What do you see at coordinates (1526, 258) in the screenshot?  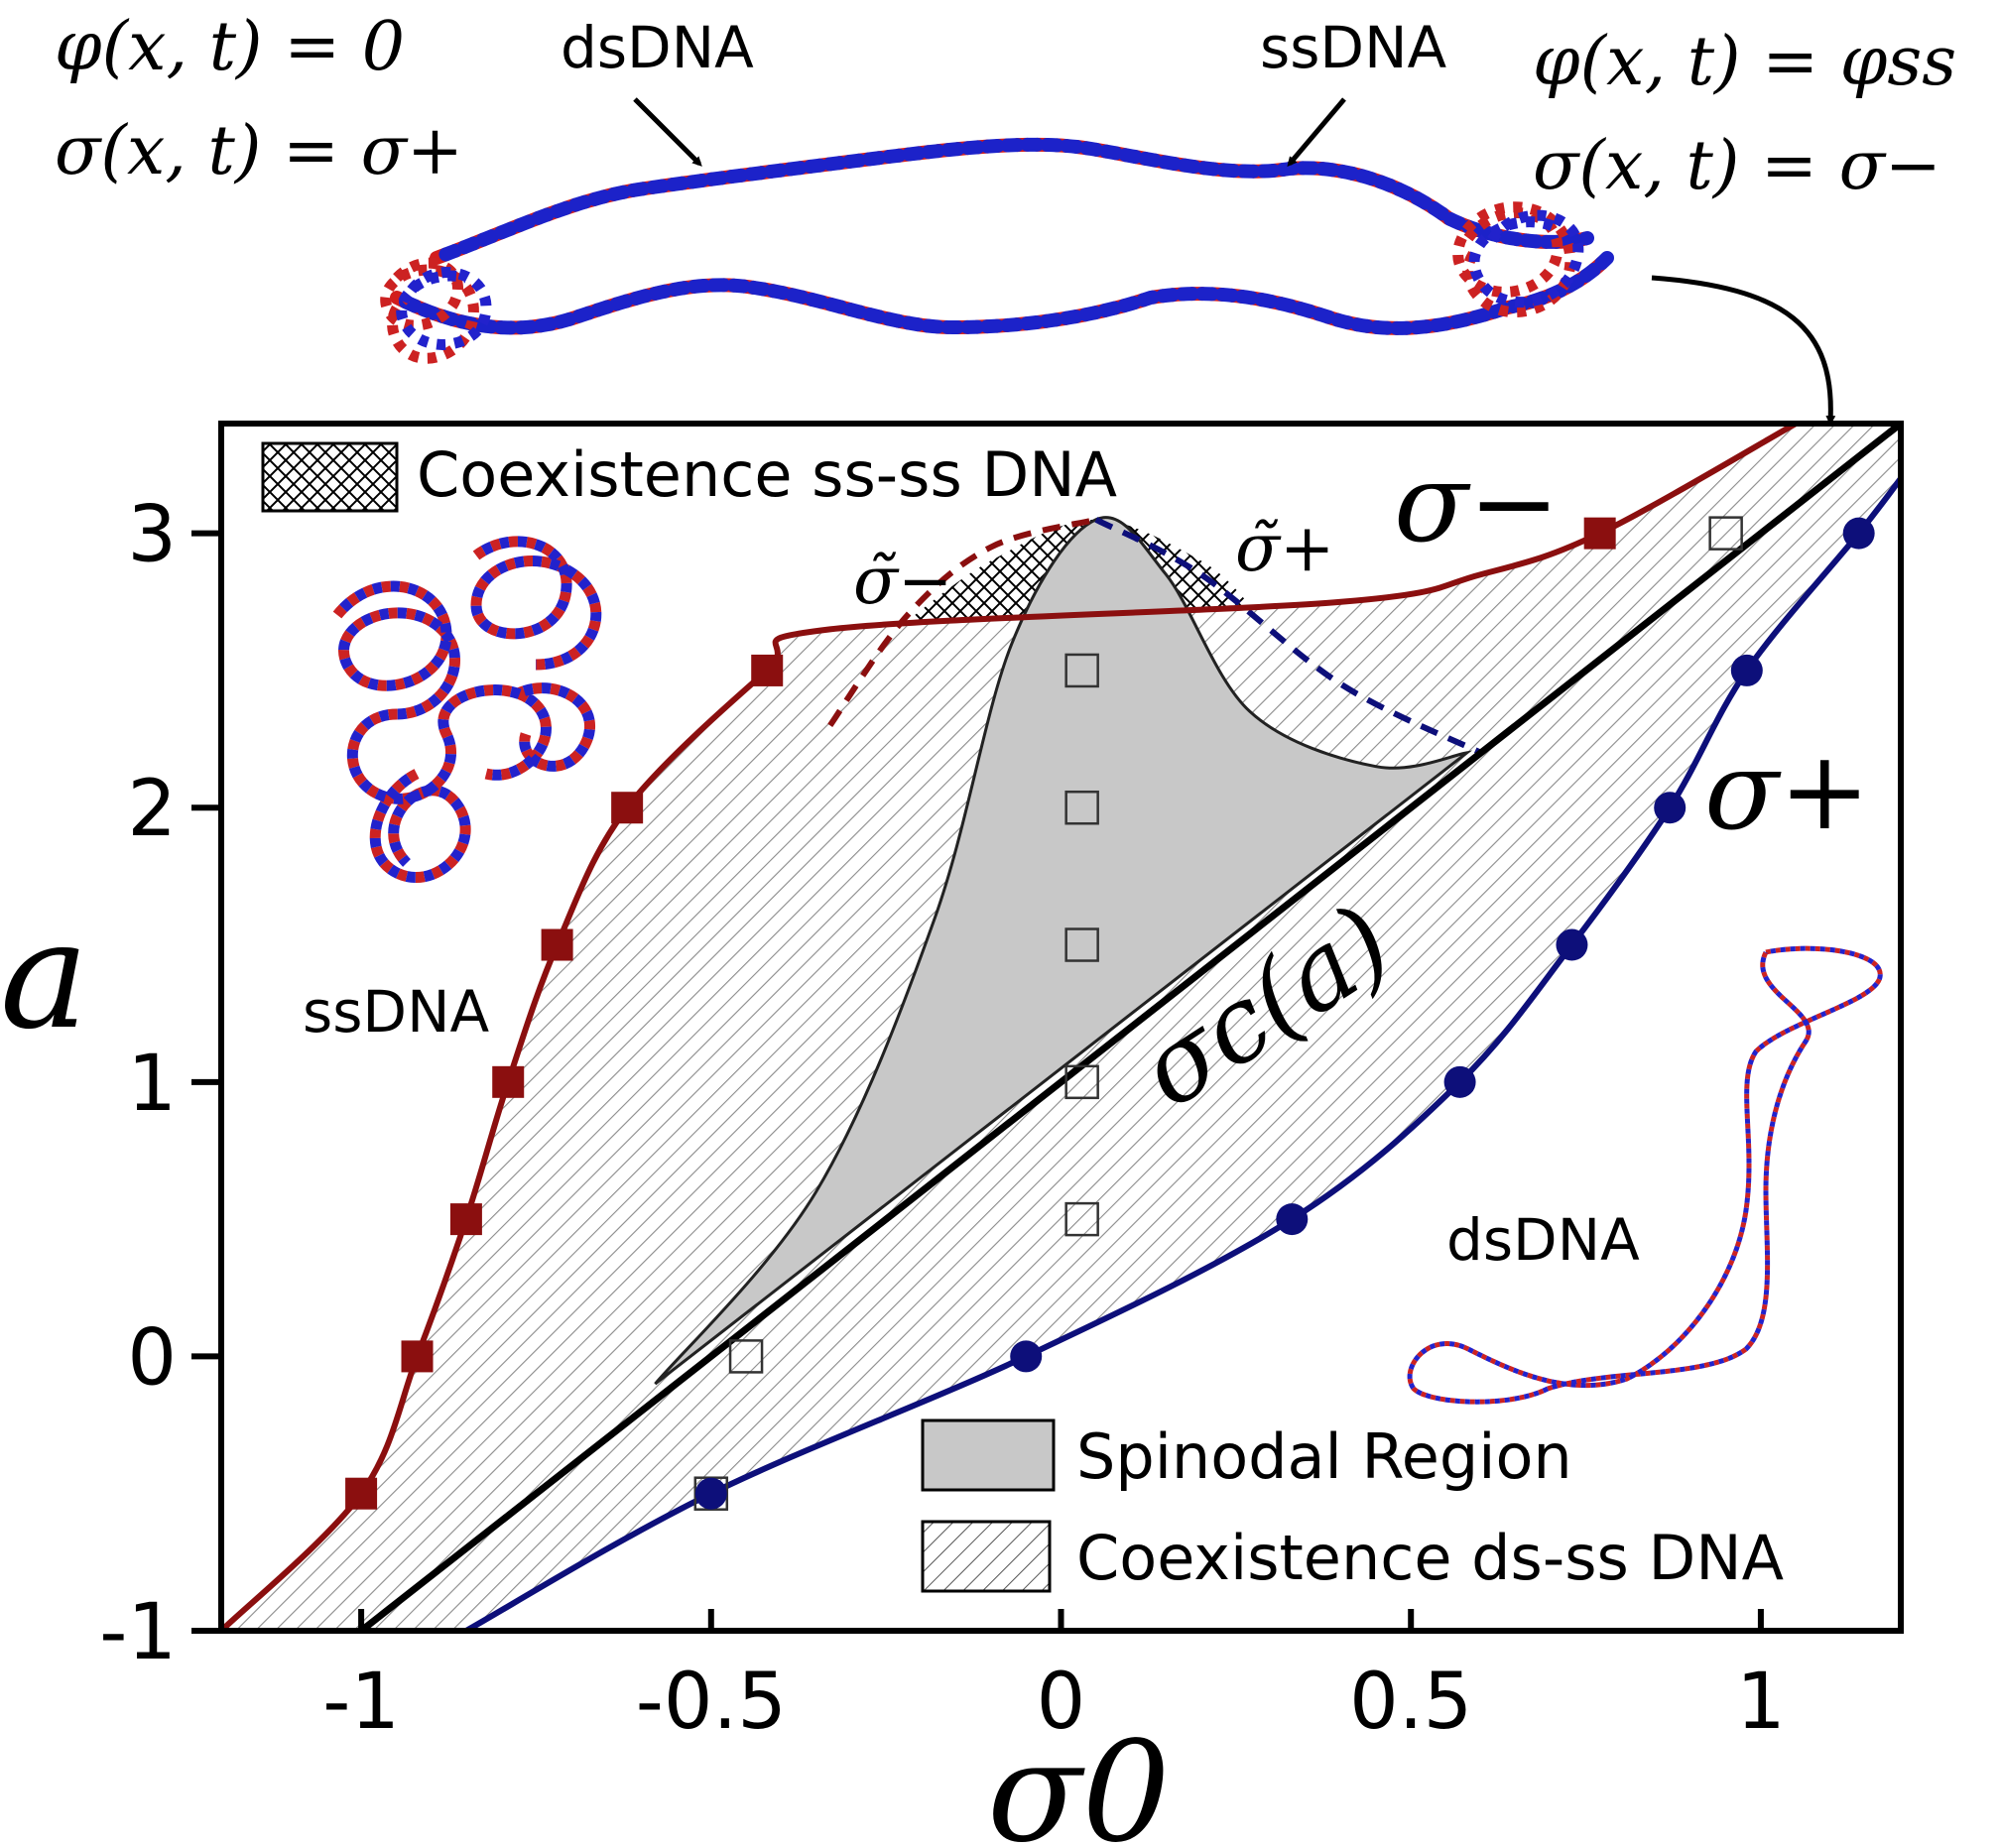 I see `dna-coil-right-b` at bounding box center [1526, 258].